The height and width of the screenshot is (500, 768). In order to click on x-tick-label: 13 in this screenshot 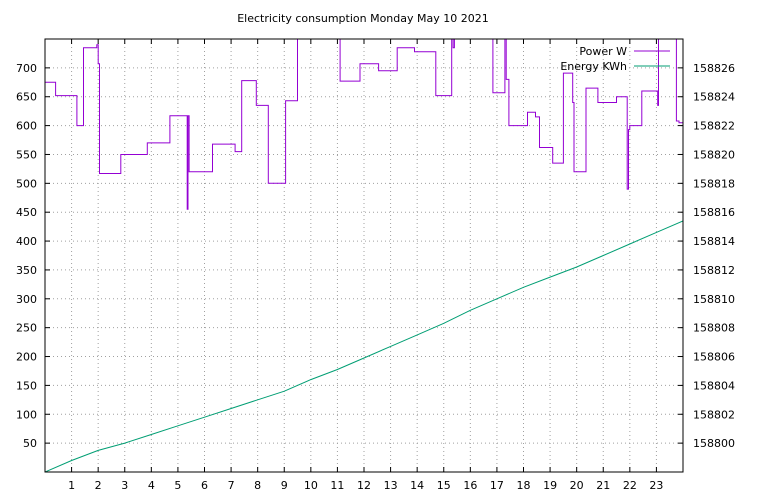, I will do `click(391, 485)`.